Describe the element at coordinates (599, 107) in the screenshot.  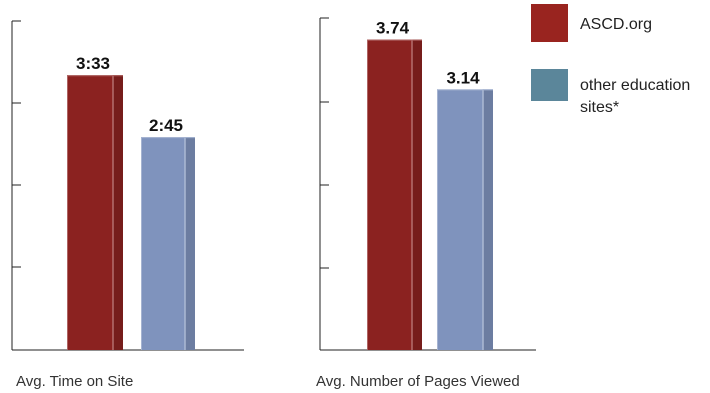
I see `legend-label-other-line2: sites*` at that location.